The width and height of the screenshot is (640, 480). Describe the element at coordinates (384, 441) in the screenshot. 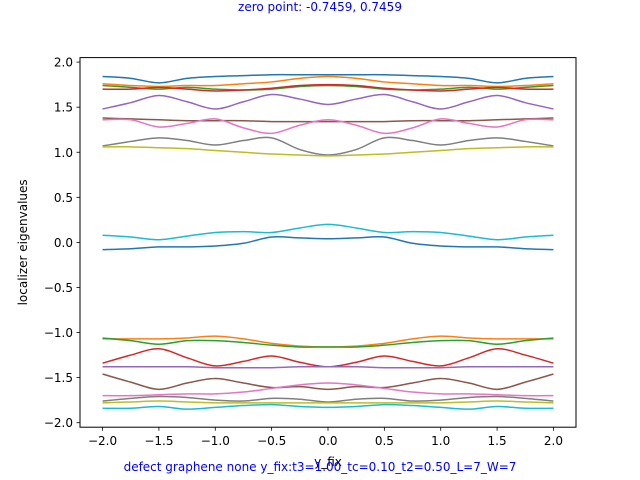

I see `x-tick-label: 0.5` at that location.